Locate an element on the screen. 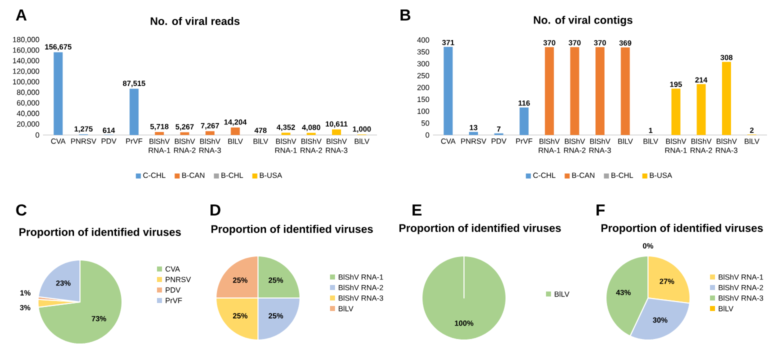 Image resolution: width=777 pixels, height=351 pixels. chart-title: No. of viral reads is located at coordinates (195, 21).